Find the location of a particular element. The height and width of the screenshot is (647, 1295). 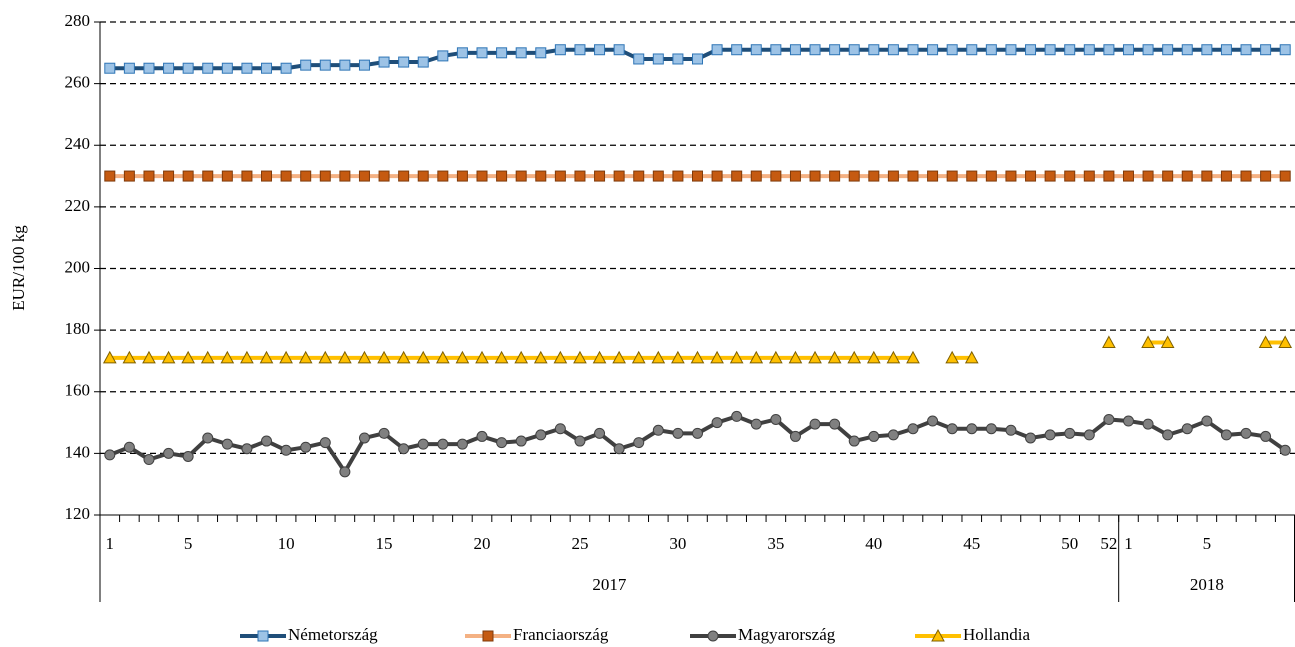

x-tick-label: 10 is located at coordinates (286, 543).